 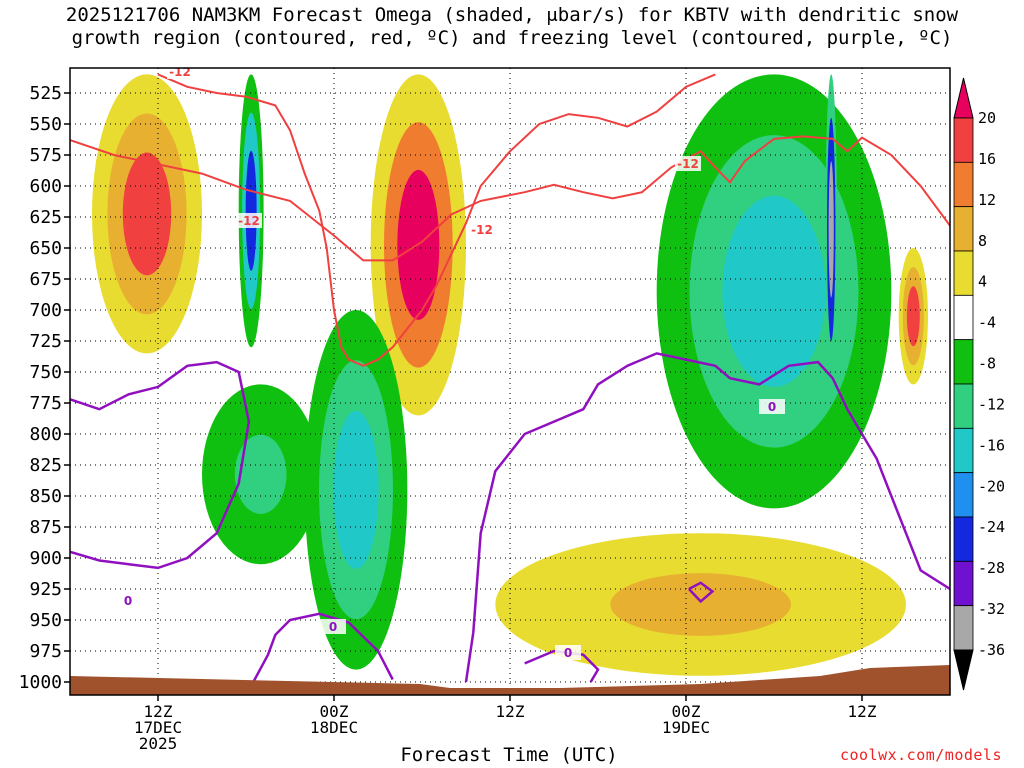 What do you see at coordinates (991, 486) in the screenshot?
I see `colorbar-label: -20` at bounding box center [991, 486].